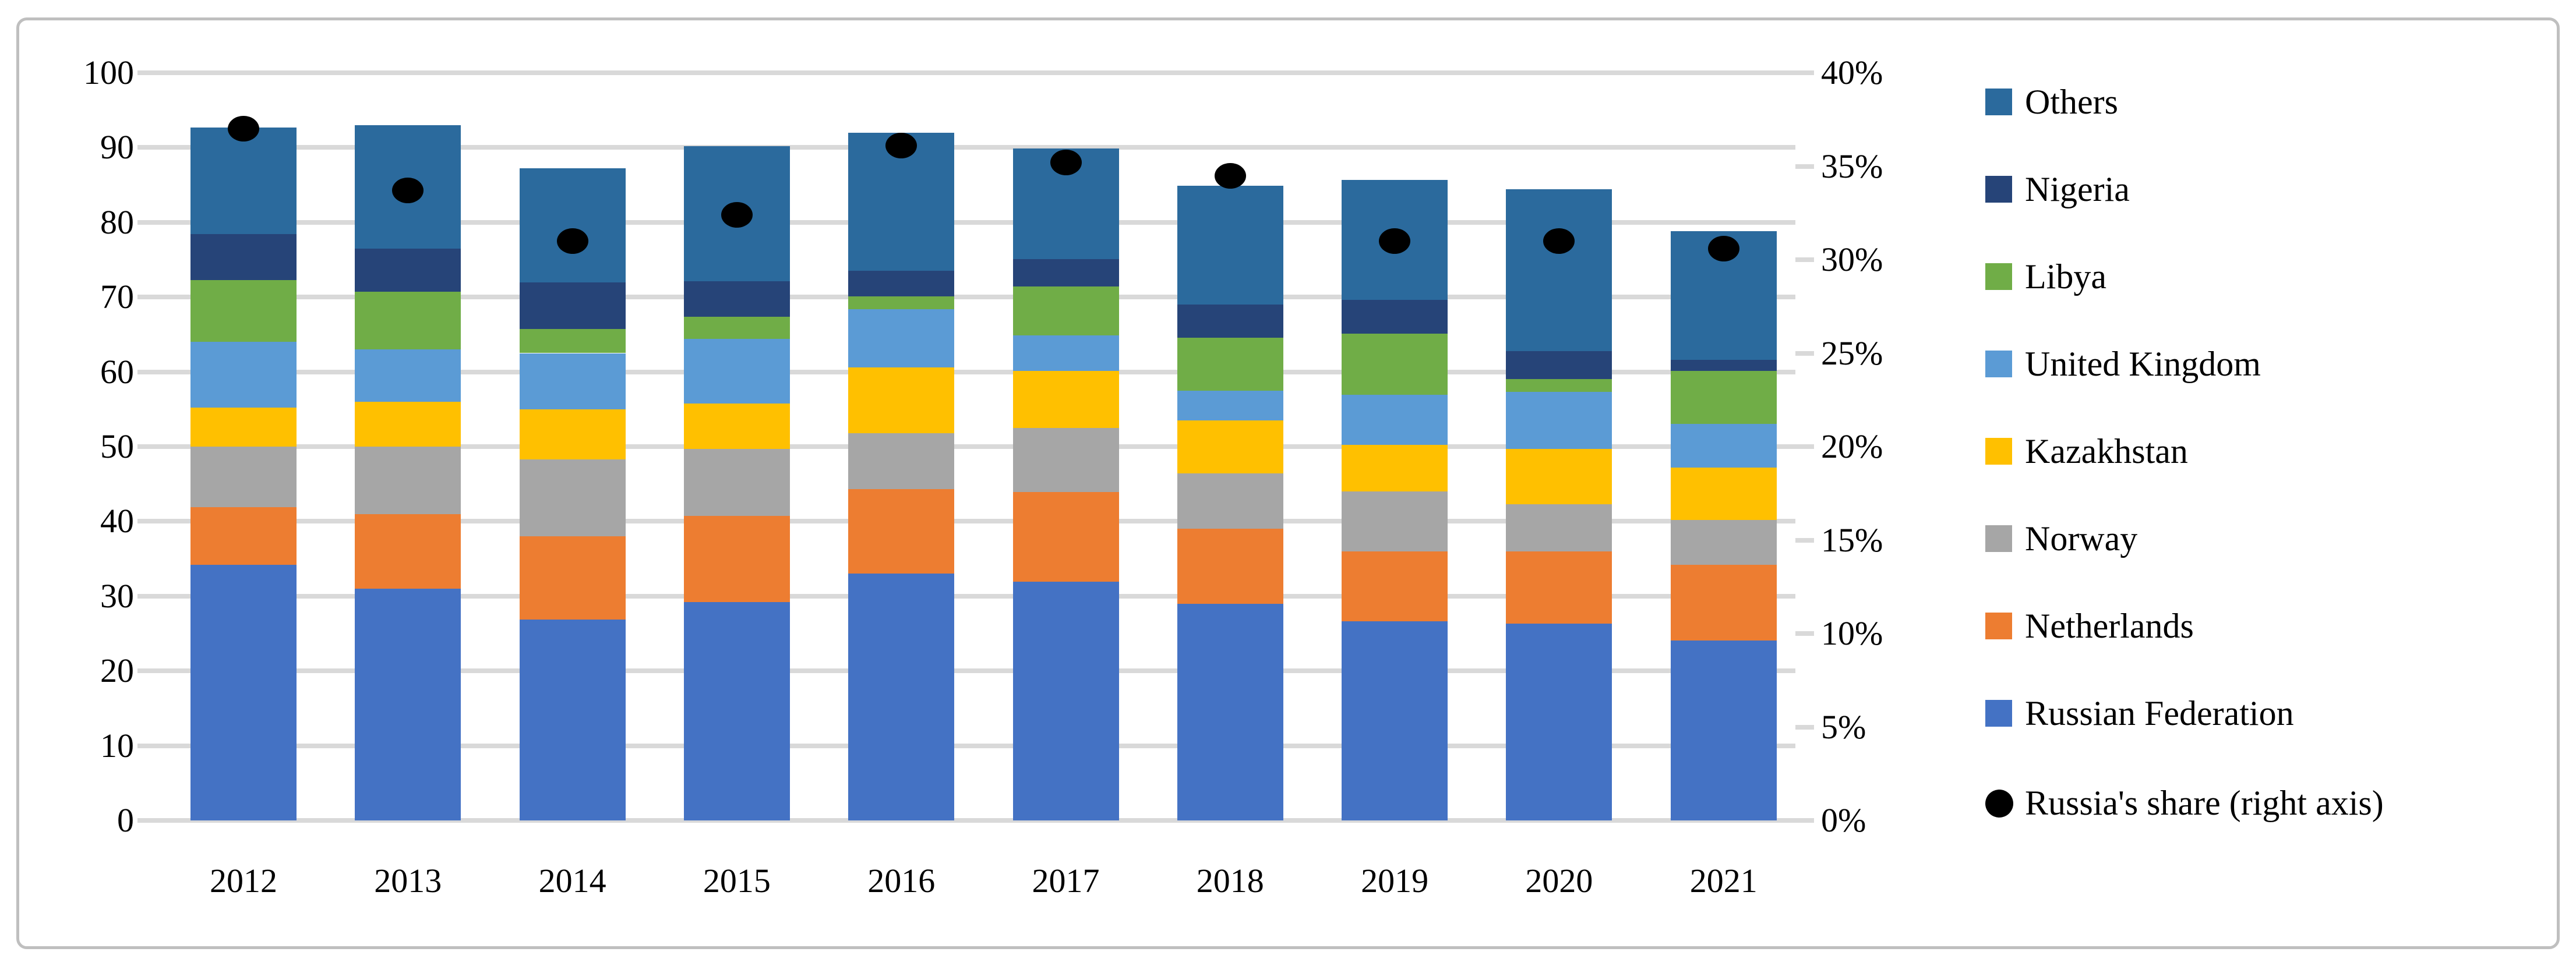 The width and height of the screenshot is (2576, 966). What do you see at coordinates (117, 371) in the screenshot?
I see `y-axis-label: 60` at bounding box center [117, 371].